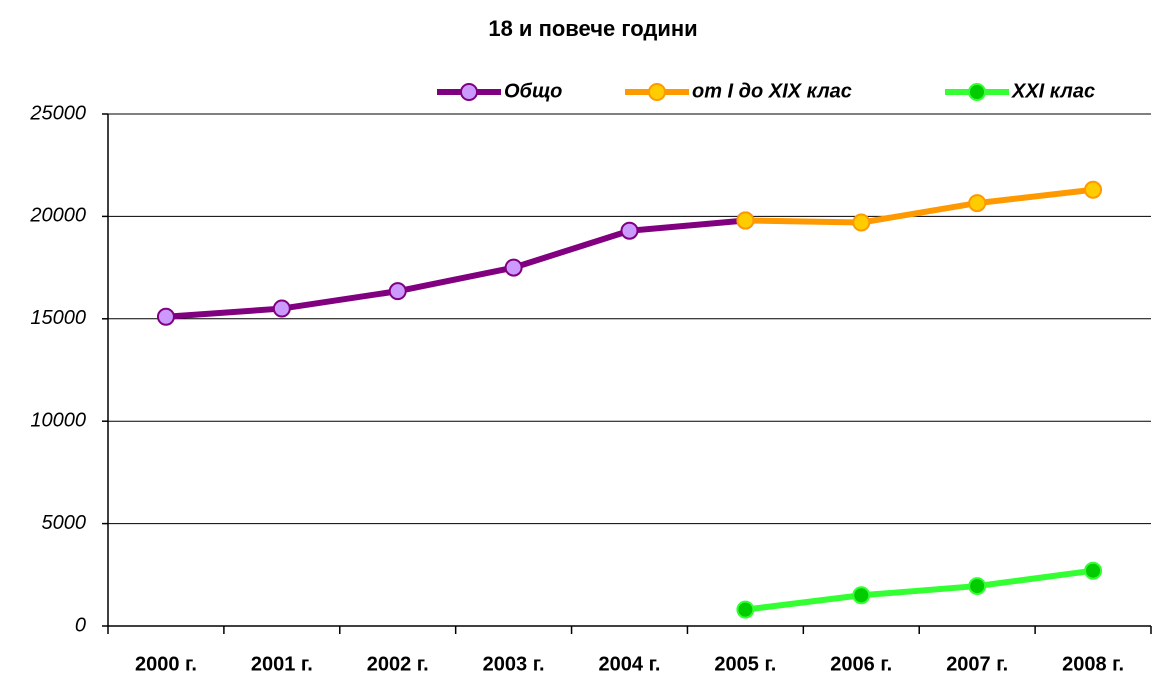  Describe the element at coordinates (745, 664) in the screenshot. I see `x-tick-label: 2005 г.` at that location.